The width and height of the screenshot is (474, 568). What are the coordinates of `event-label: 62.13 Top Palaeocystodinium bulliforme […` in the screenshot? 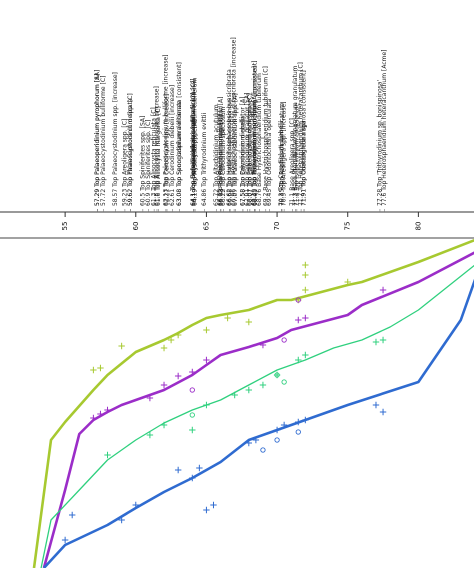 It's located at (165, 130).